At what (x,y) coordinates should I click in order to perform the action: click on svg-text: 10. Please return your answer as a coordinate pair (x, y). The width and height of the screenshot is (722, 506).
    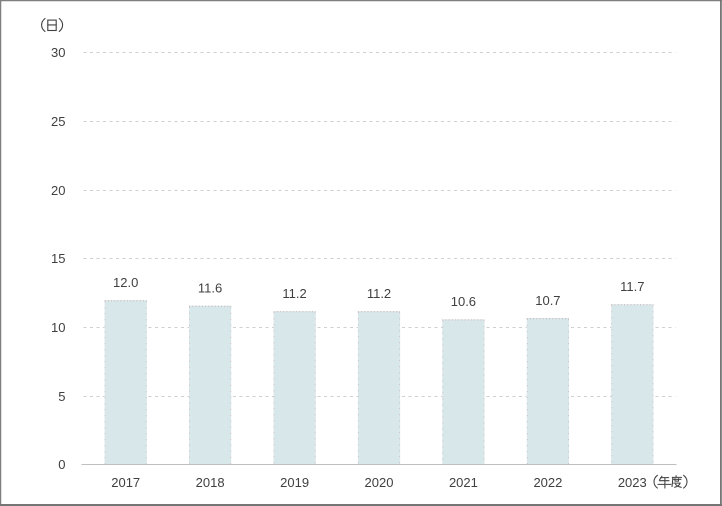
    Looking at the image, I should click on (58, 327).